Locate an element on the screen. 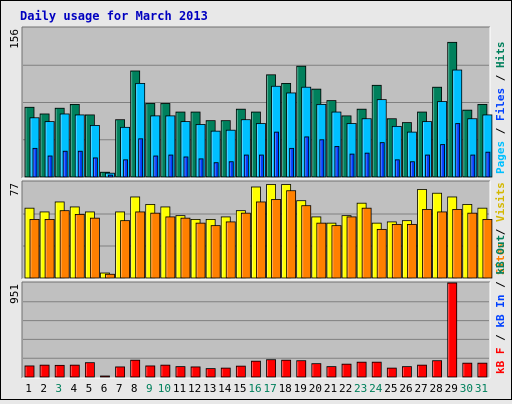 The height and width of the screenshot is (404, 512). legend-1-part-4: / is located at coordinates (500, 78).